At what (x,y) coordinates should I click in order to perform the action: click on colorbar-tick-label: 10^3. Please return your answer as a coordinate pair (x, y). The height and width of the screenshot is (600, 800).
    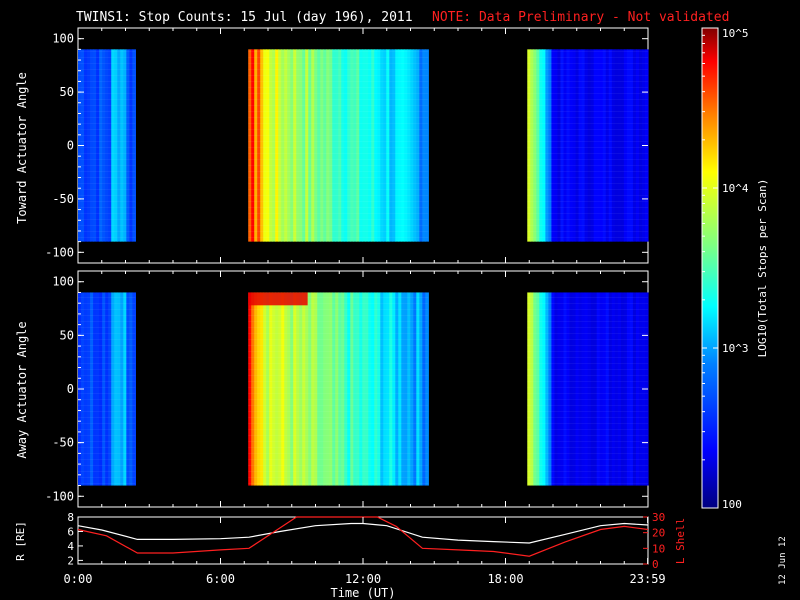
    Looking at the image, I should click on (735, 348).